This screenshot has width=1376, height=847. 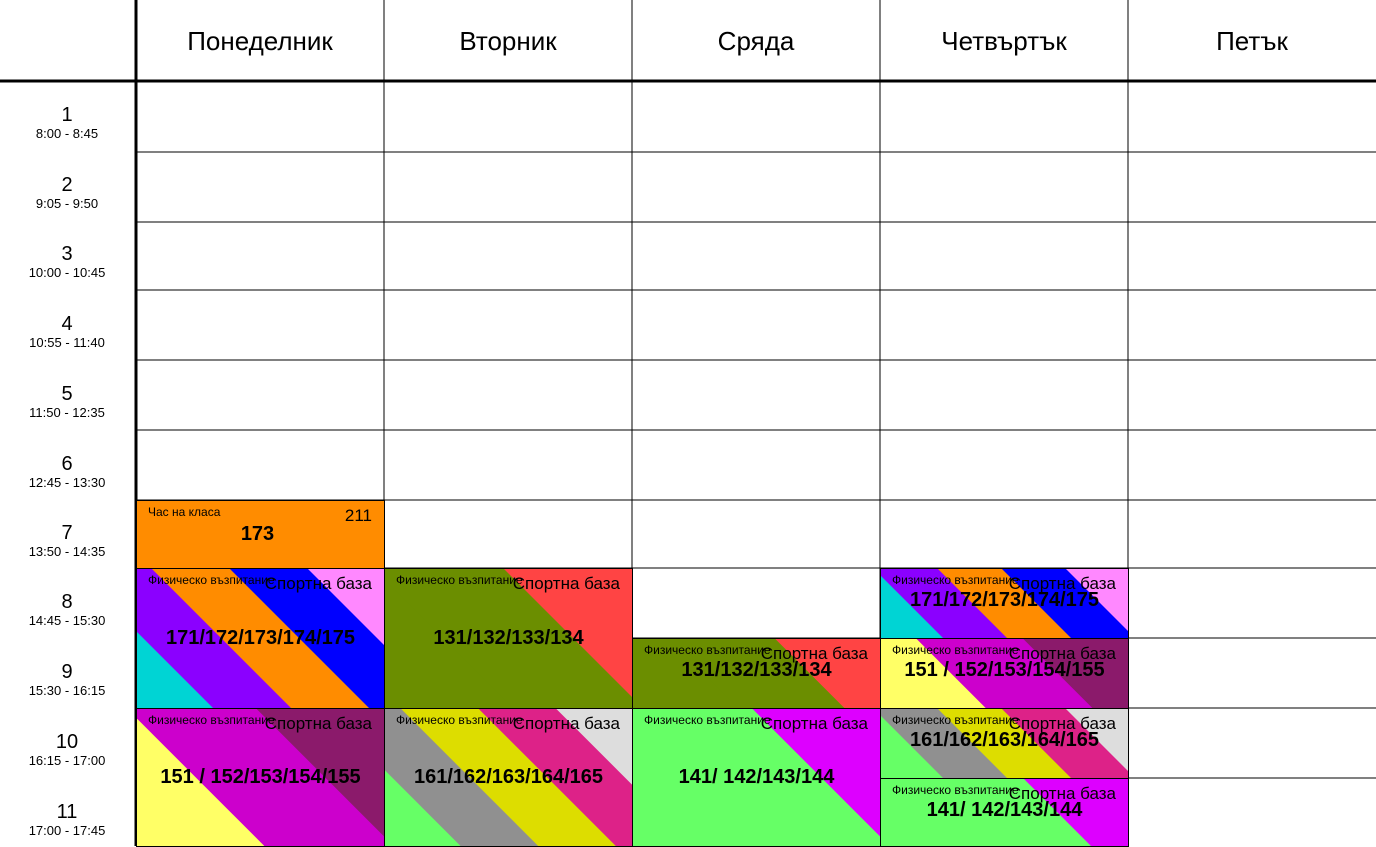 What do you see at coordinates (67, 760) in the screenshot?
I see `period-time: 16:15 - 17:00` at bounding box center [67, 760].